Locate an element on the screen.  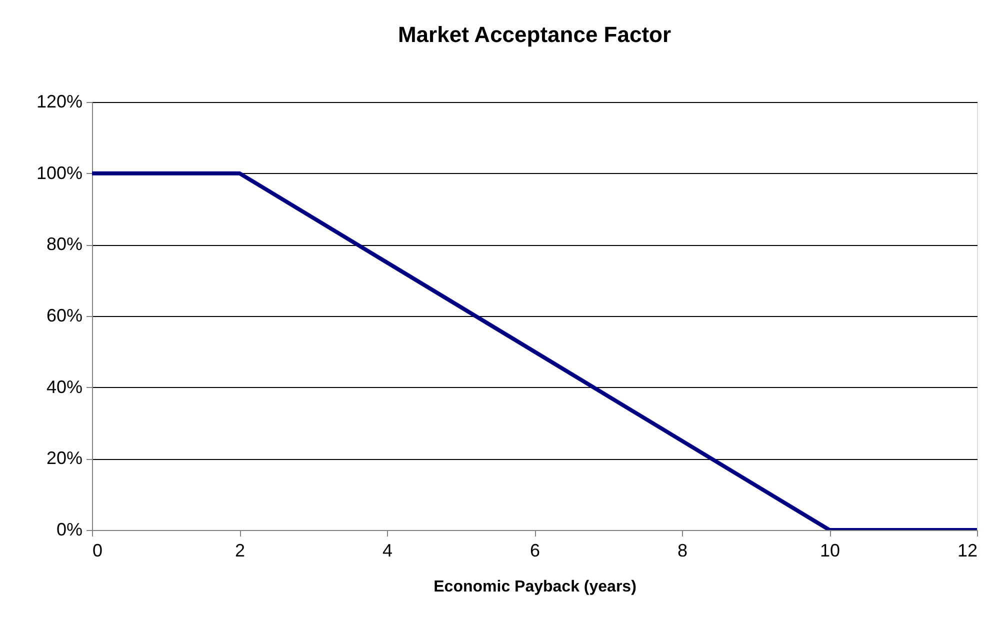
y-tick-label: 80% is located at coordinates (64, 244).